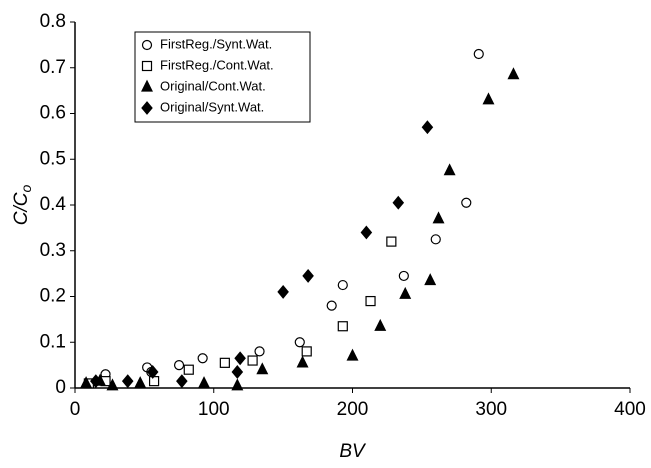  What do you see at coordinates (630, 409) in the screenshot?
I see `x-tick-label: 400` at bounding box center [630, 409].